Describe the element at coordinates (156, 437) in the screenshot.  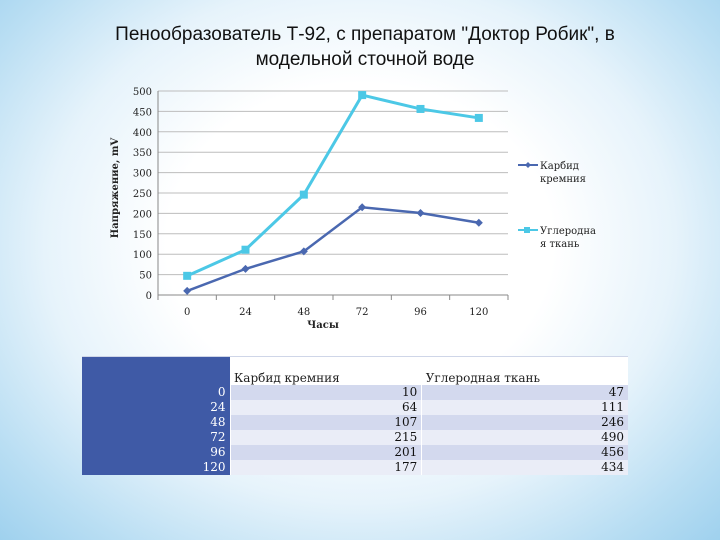
I see `table-row-label: 72` at that location.